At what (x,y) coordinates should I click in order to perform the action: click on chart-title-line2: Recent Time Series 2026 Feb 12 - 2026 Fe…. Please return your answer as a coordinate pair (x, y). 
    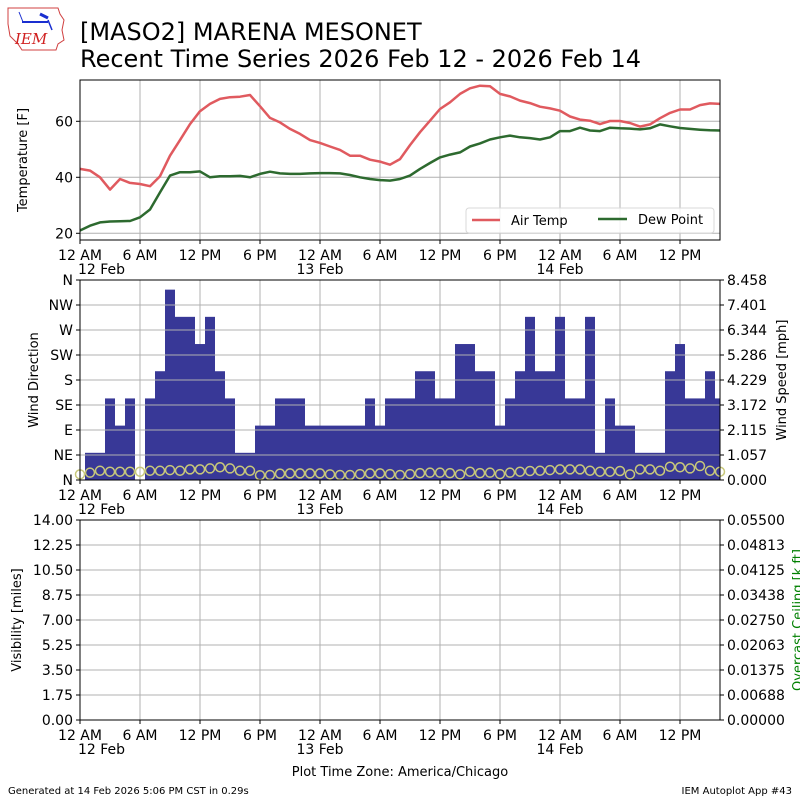
    Looking at the image, I should click on (360, 59).